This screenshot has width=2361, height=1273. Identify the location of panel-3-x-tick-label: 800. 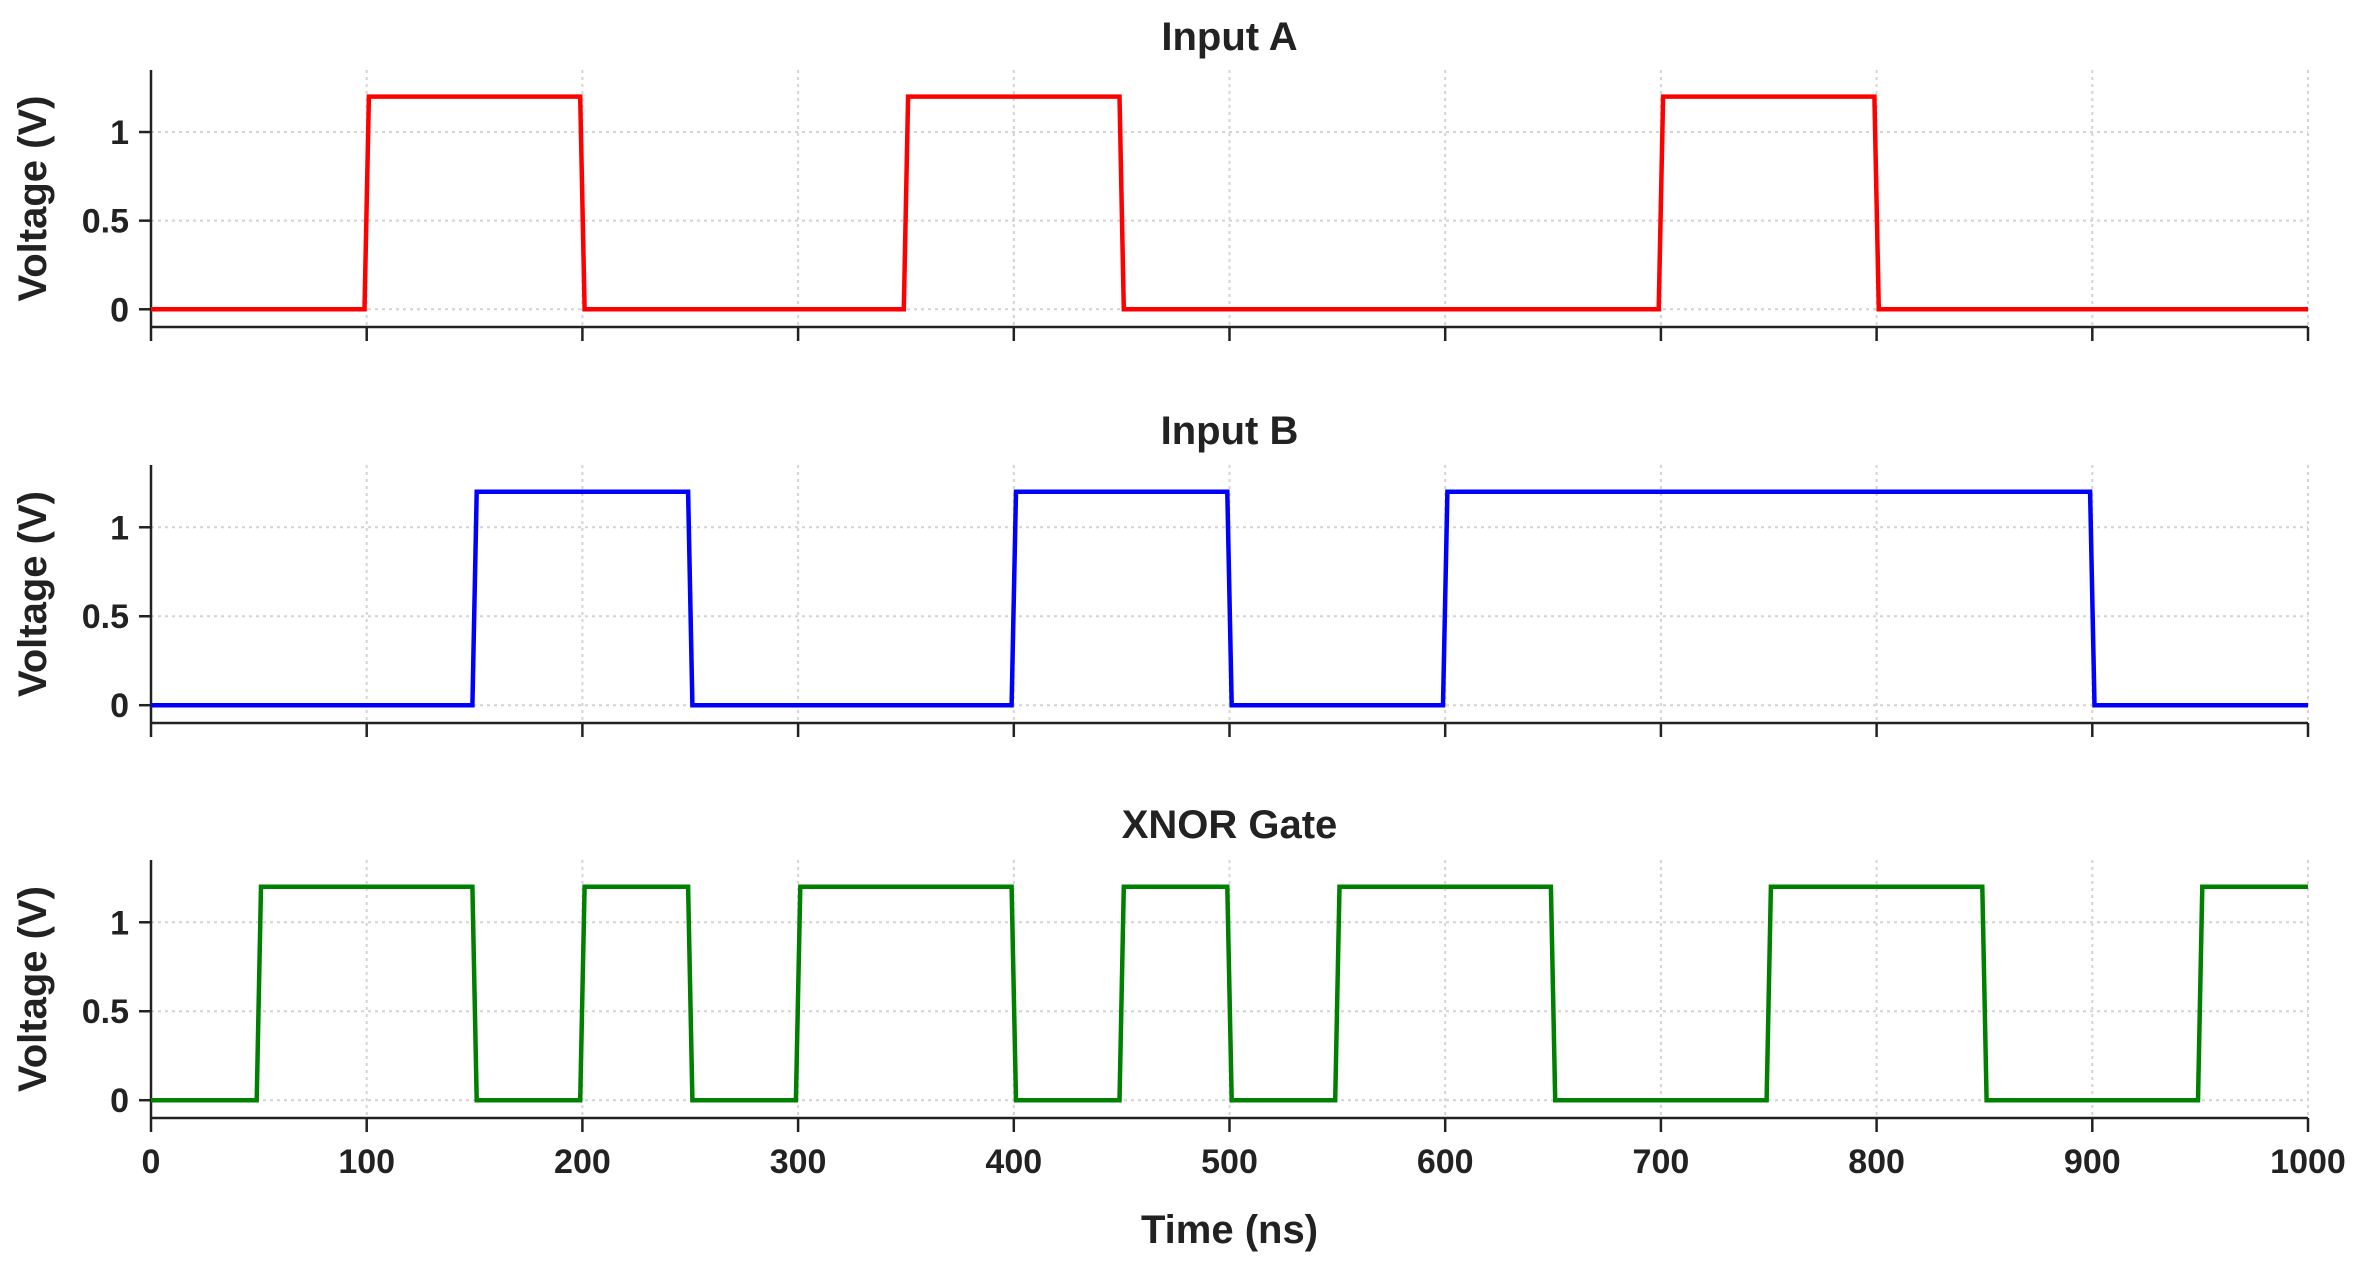
(1876, 1162).